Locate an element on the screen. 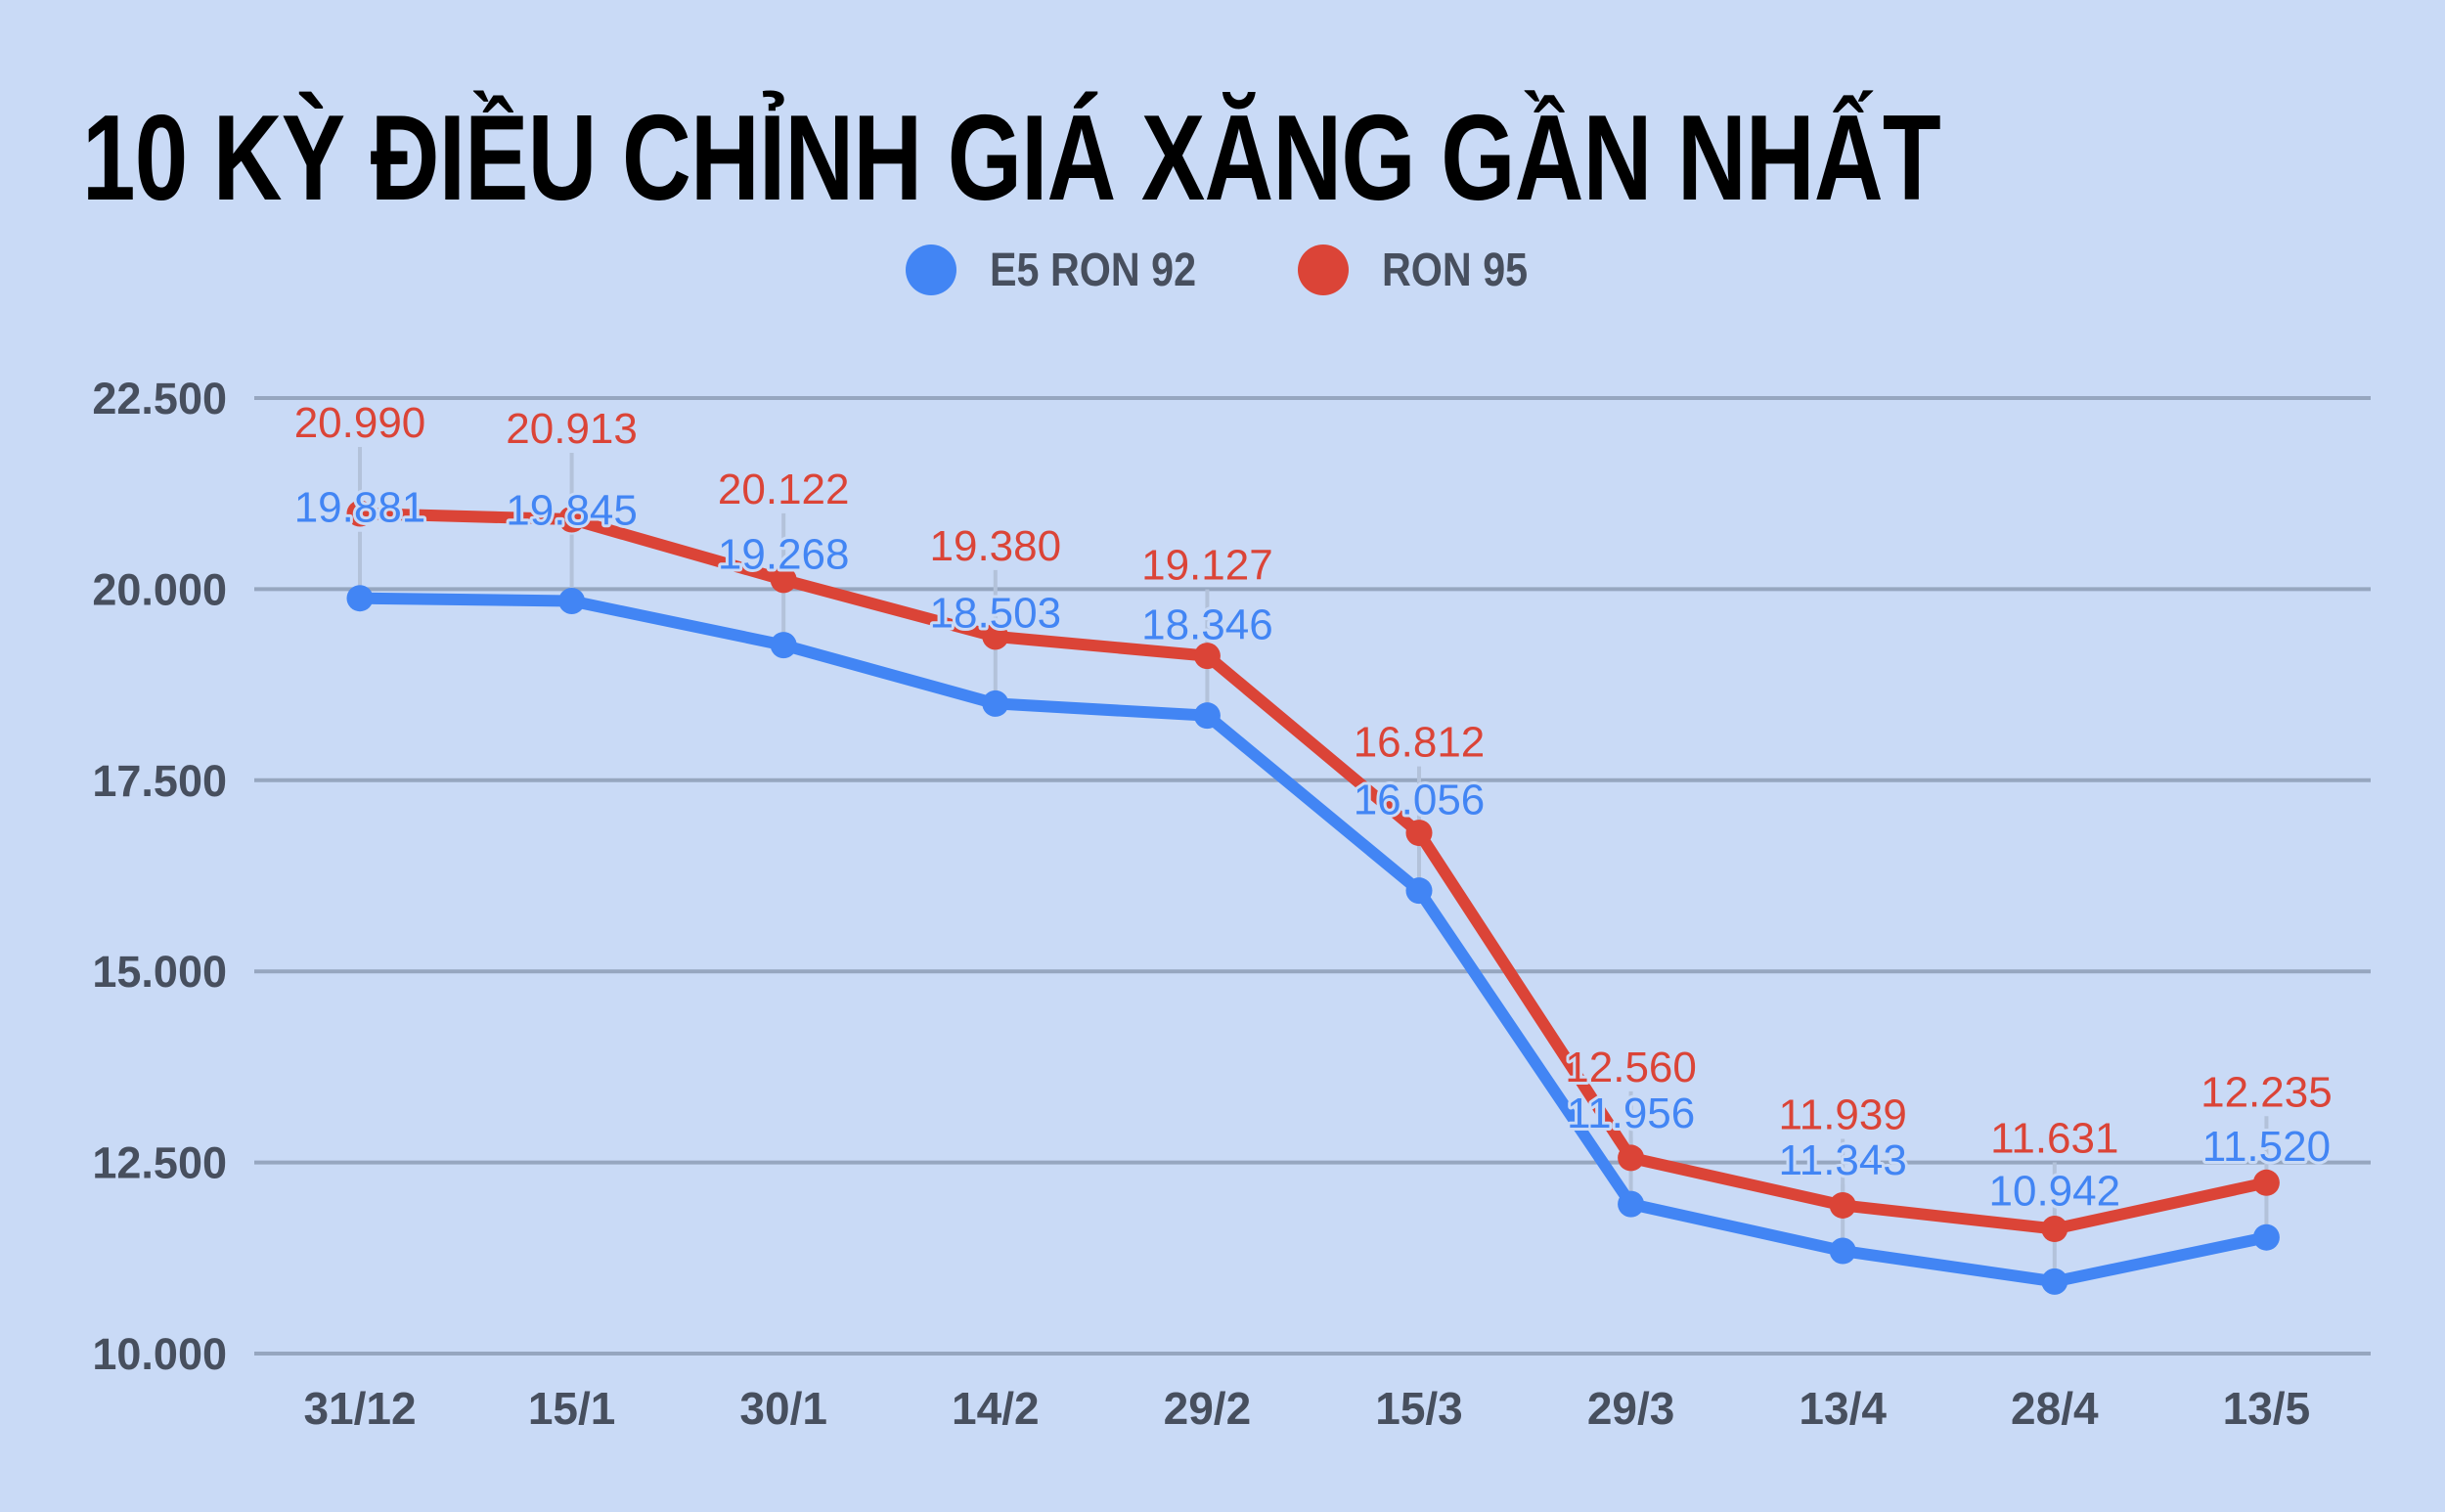  legend-item-e5-ron-92: E5 RON 92 is located at coordinates (1067, 270).